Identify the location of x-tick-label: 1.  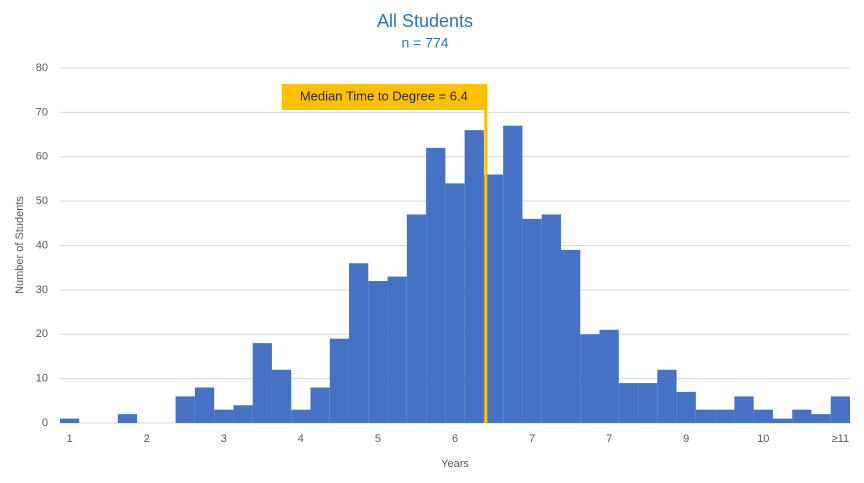
(70, 439).